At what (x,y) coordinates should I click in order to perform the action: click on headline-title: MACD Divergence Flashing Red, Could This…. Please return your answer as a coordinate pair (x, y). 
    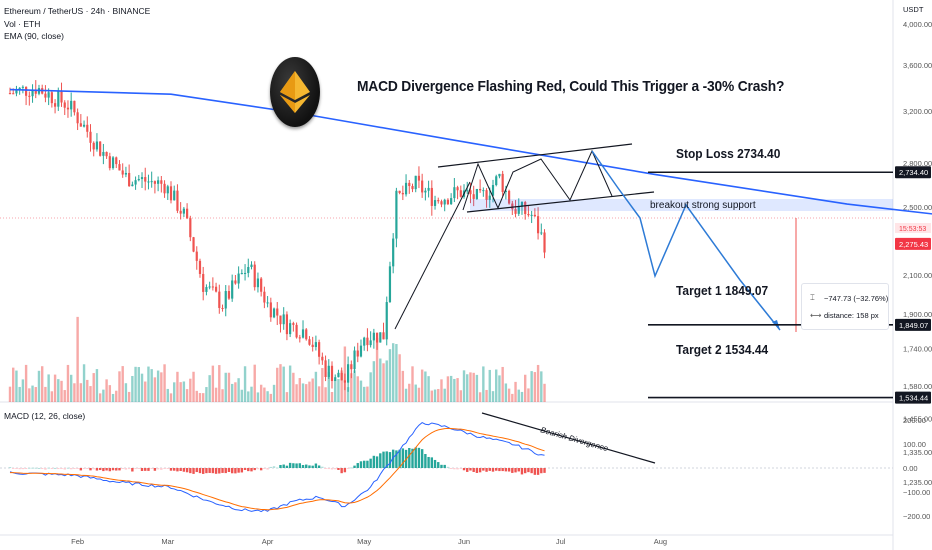
    Looking at the image, I should click on (571, 86).